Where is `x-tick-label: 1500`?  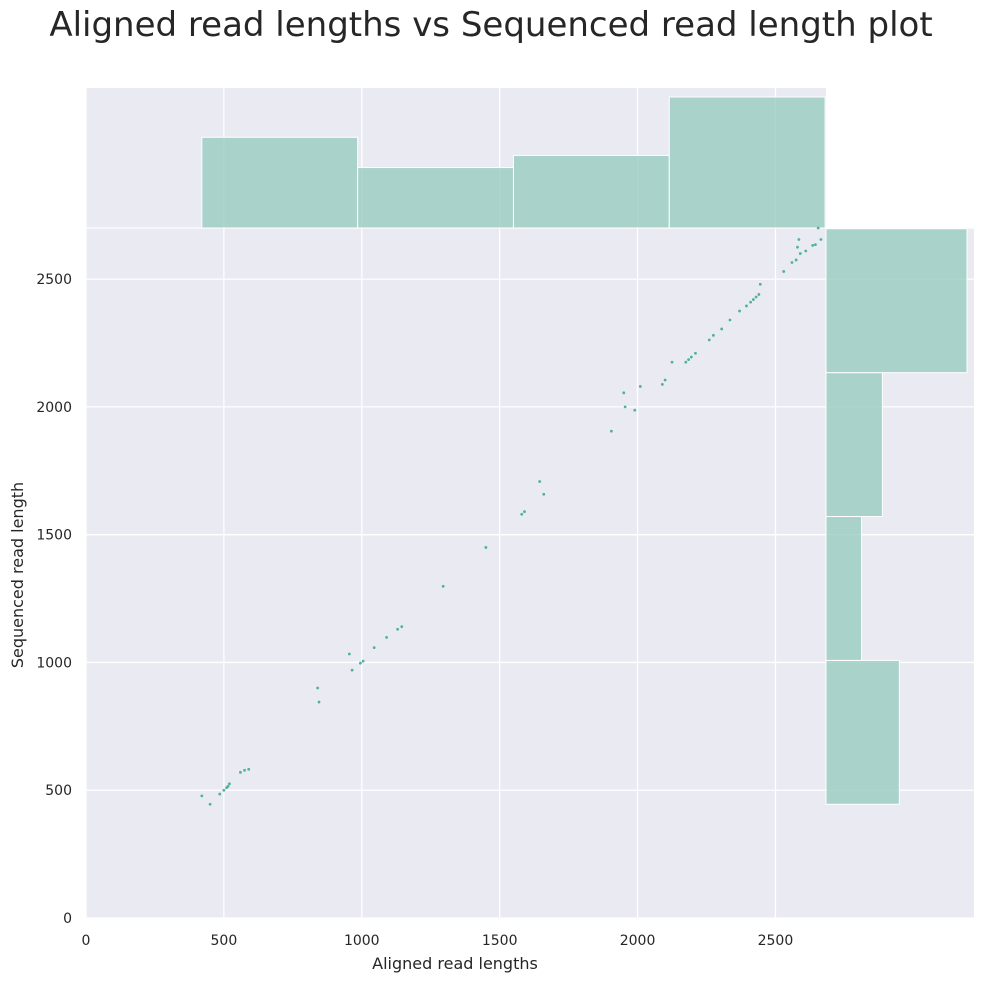 x-tick-label: 1500 is located at coordinates (500, 941).